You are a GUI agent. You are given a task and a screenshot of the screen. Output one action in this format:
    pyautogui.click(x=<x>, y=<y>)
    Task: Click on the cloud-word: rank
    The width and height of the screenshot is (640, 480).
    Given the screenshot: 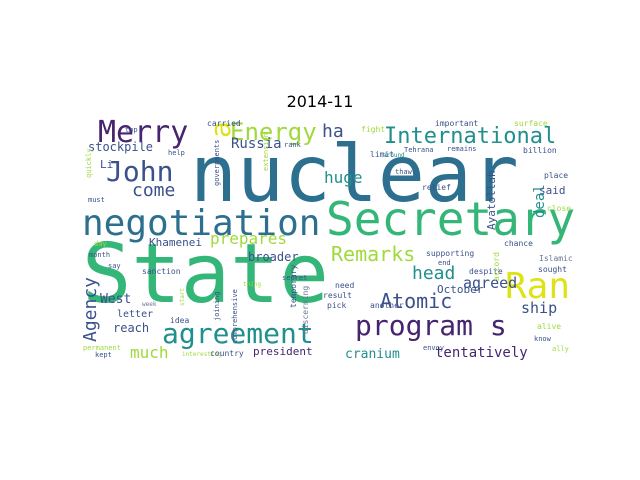 What is the action you would take?
    pyautogui.click(x=292, y=145)
    